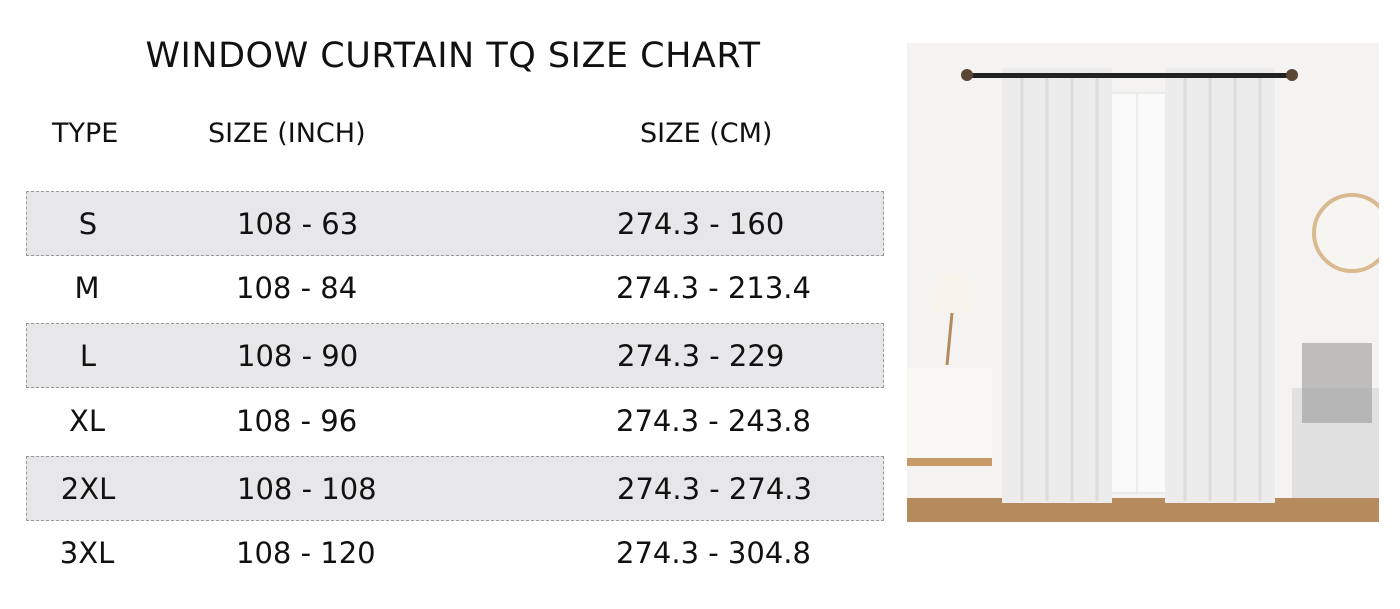 Image resolution: width=1400 pixels, height=609 pixels. What do you see at coordinates (297, 288) in the screenshot?
I see `size-inch-cell: 108 - 84` at bounding box center [297, 288].